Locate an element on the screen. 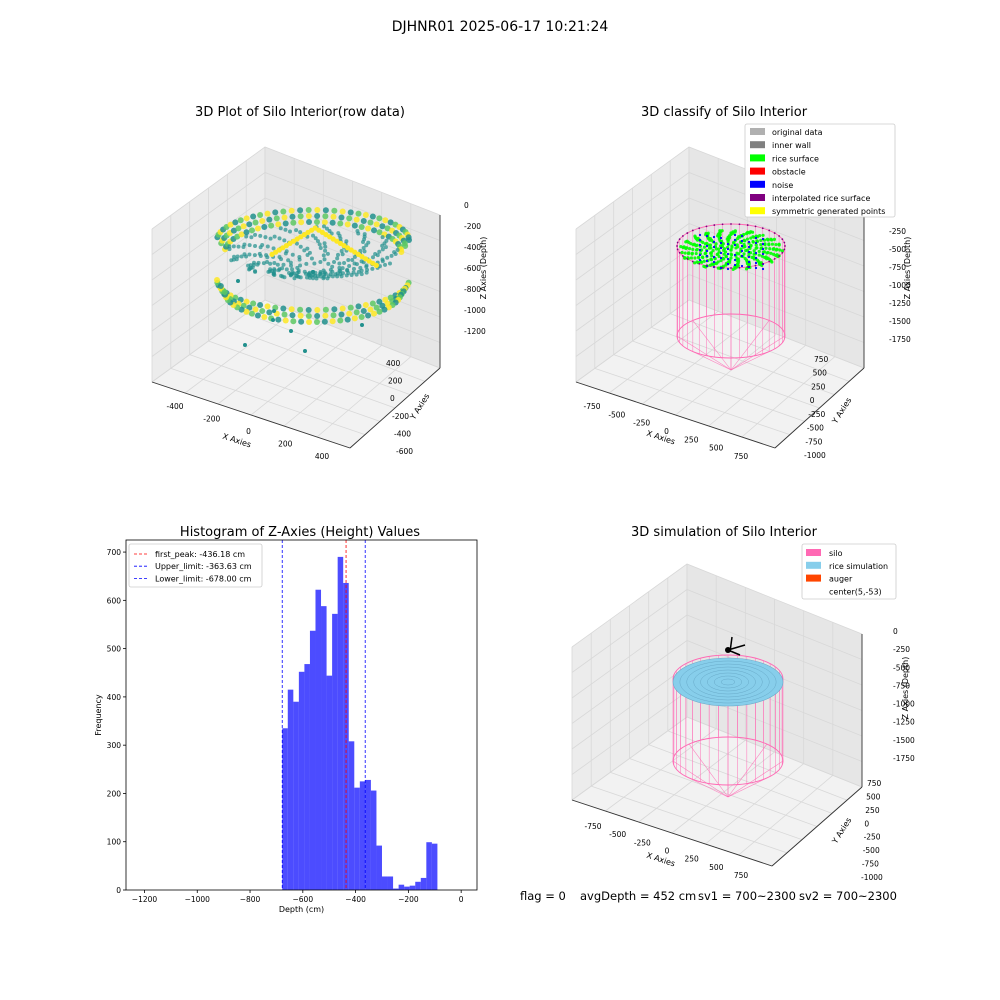 The image size is (1000, 1000). x-tick-label: 250 is located at coordinates (691, 439).